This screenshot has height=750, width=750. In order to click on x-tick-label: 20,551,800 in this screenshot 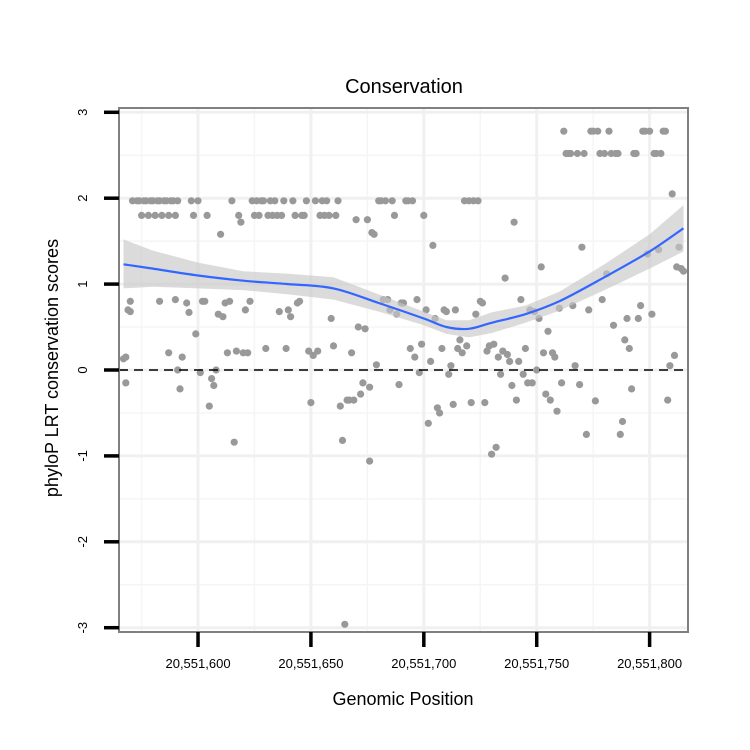, I will do `click(649, 663)`.